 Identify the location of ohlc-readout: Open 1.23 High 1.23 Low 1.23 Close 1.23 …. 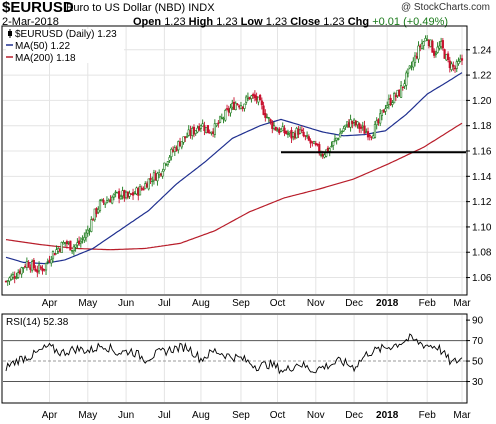
(290, 22).